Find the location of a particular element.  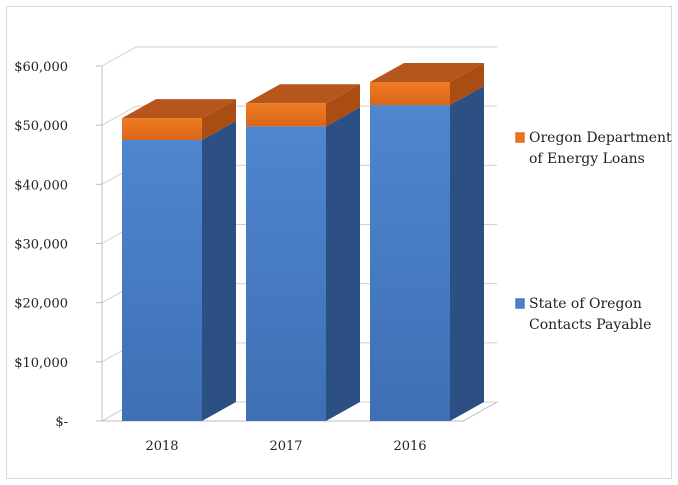

y-tick-label: $40,000 is located at coordinates (41, 185).